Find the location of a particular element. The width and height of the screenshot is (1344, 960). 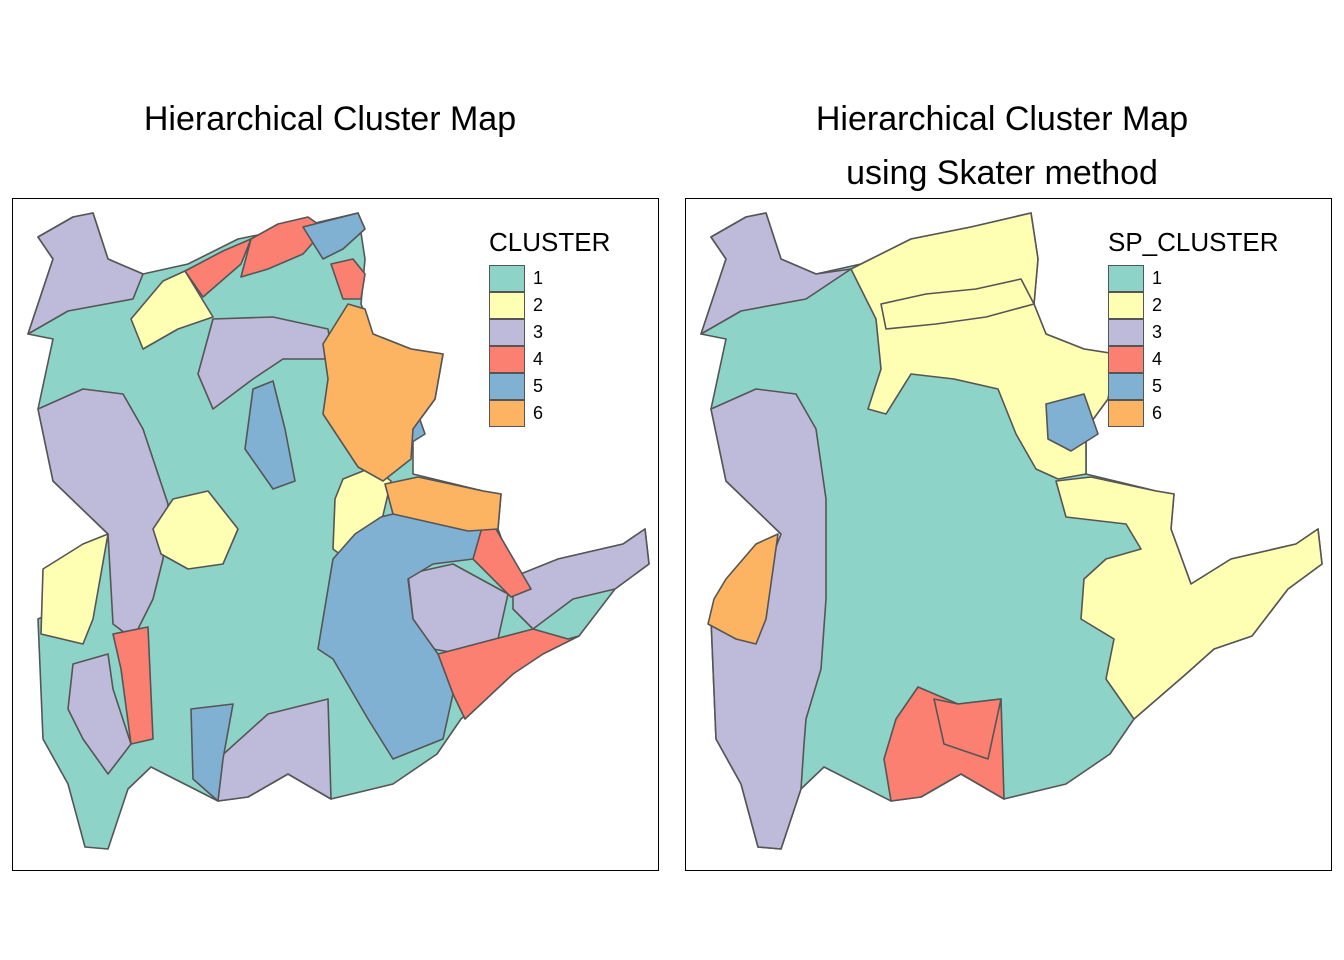

right-legend-label: 3 is located at coordinates (1157, 332).